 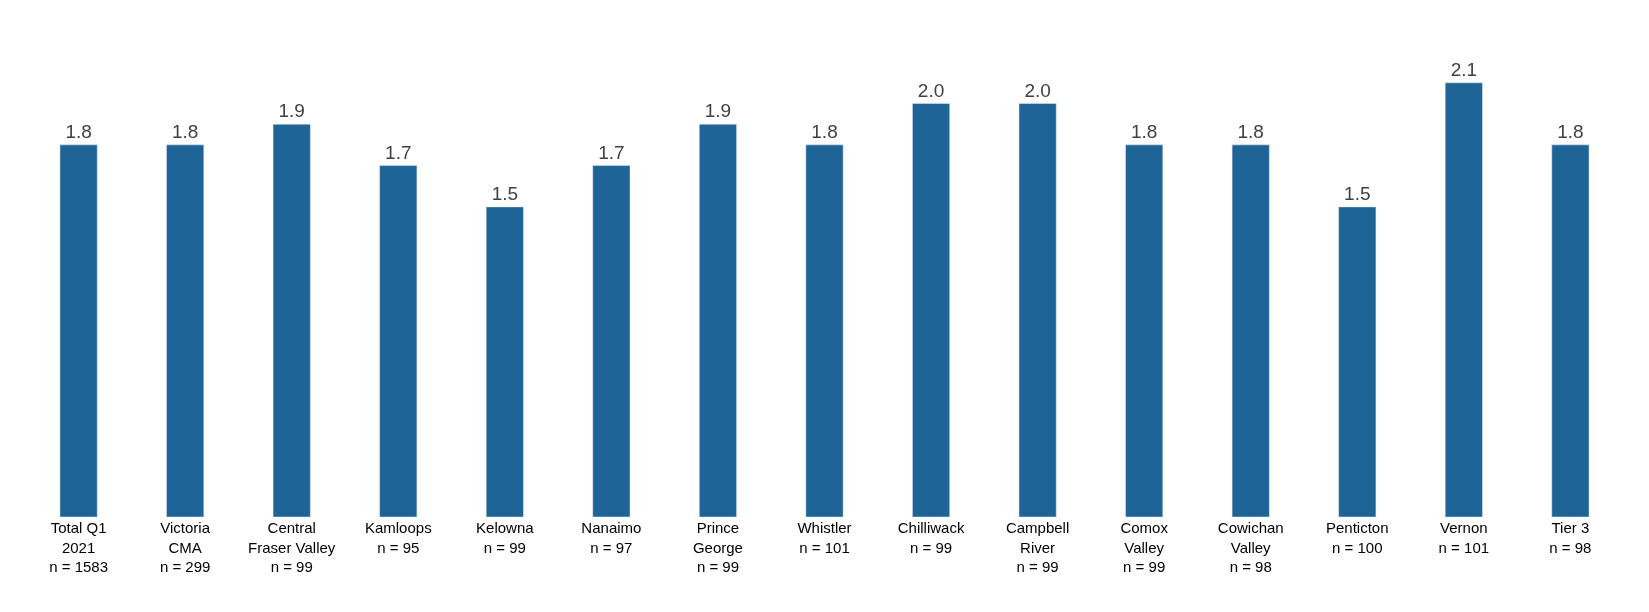 What do you see at coordinates (717, 547) in the screenshot?
I see `x-tick-label: Prince George n = 99` at bounding box center [717, 547].